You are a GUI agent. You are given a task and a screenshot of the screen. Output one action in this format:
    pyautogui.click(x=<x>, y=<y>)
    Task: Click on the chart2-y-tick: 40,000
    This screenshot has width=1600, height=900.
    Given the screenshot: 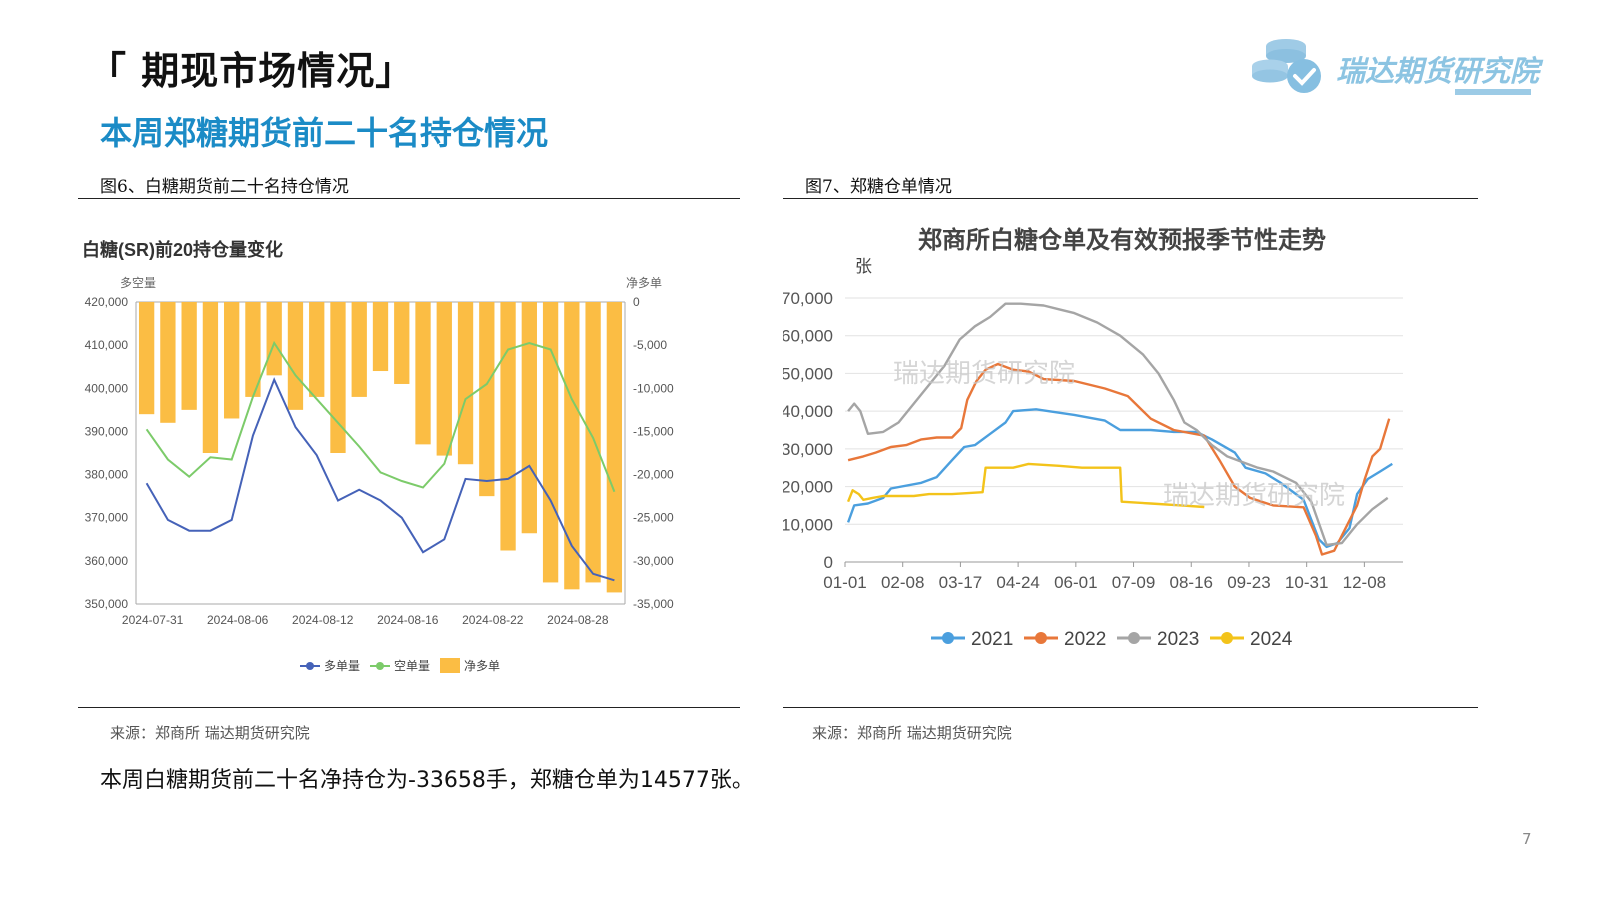 What is the action you would take?
    pyautogui.click(x=808, y=411)
    